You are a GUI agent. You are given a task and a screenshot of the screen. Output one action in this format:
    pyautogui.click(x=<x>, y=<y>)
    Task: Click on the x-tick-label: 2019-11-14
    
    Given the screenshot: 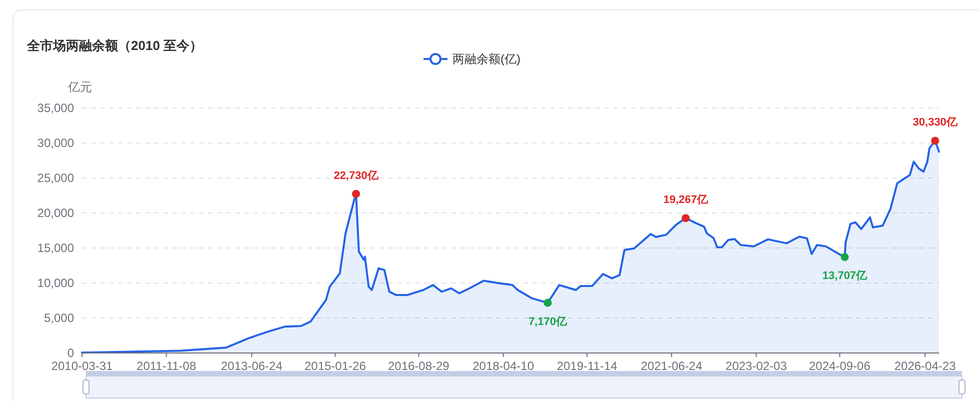 What is the action you would take?
    pyautogui.click(x=587, y=366)
    